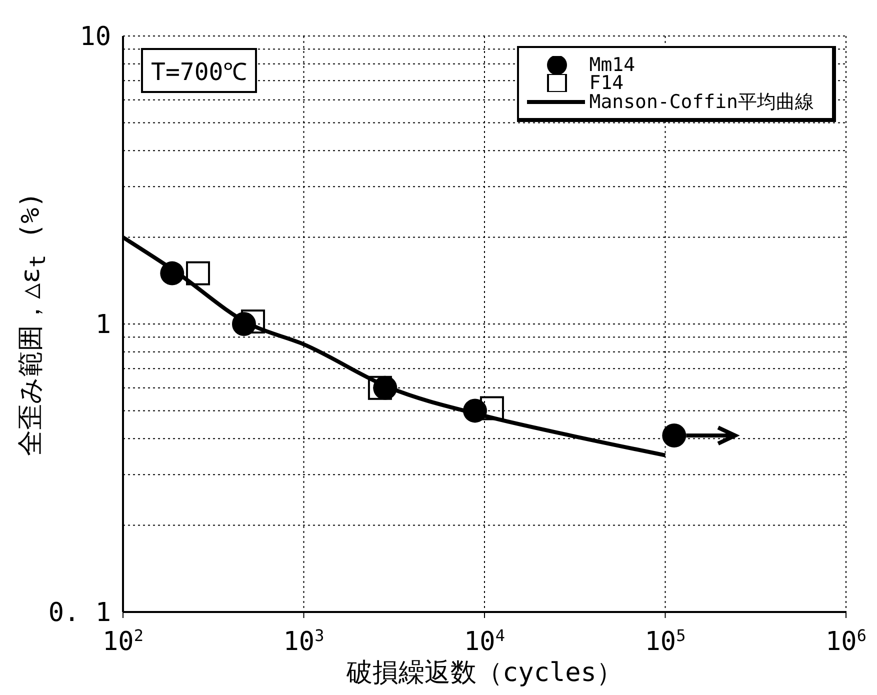 This screenshot has width=877, height=695. I want to click on x-tick-label: 10$^{4}$, so click(484, 641).